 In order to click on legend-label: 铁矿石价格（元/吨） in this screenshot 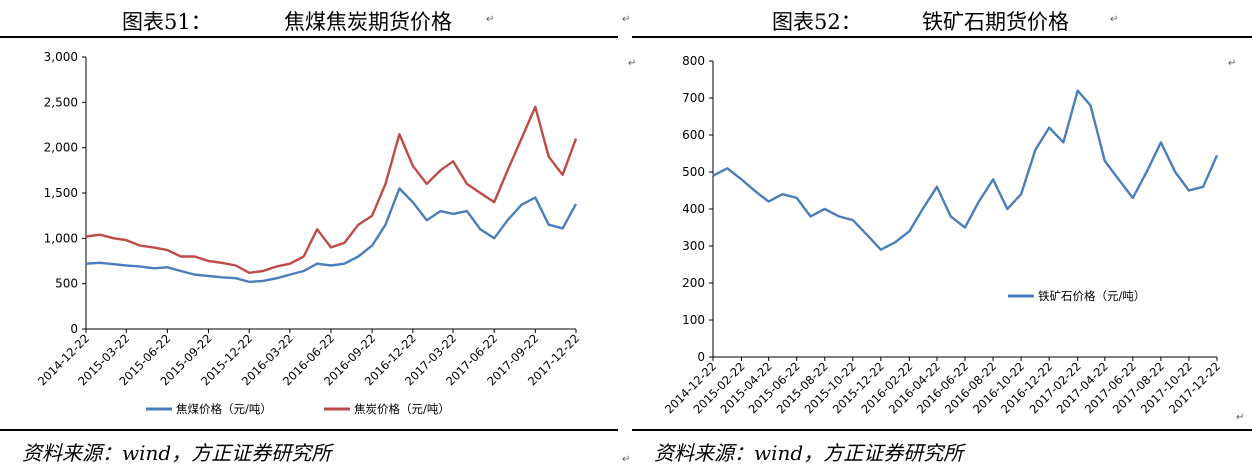, I will do `click(1091, 296)`.